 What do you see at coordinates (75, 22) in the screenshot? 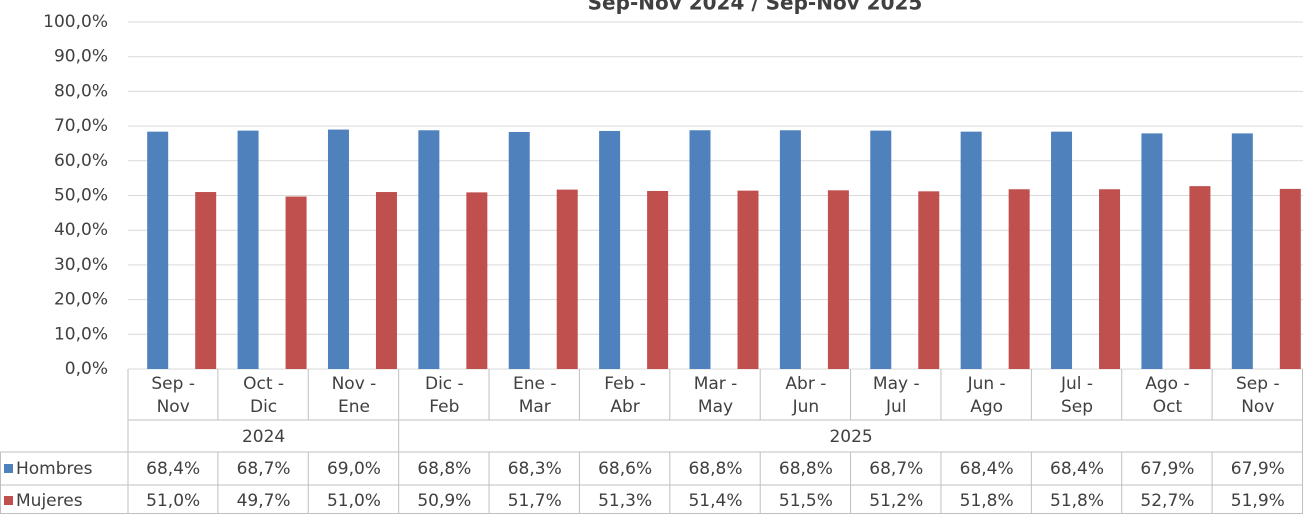
I see `y-tick-label: 100,0%` at bounding box center [75, 22].